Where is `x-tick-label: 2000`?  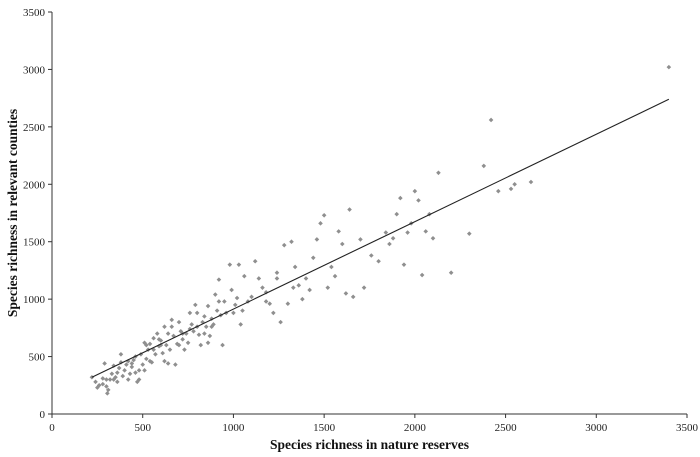
x-tick-label: 2000 is located at coordinates (415, 428).